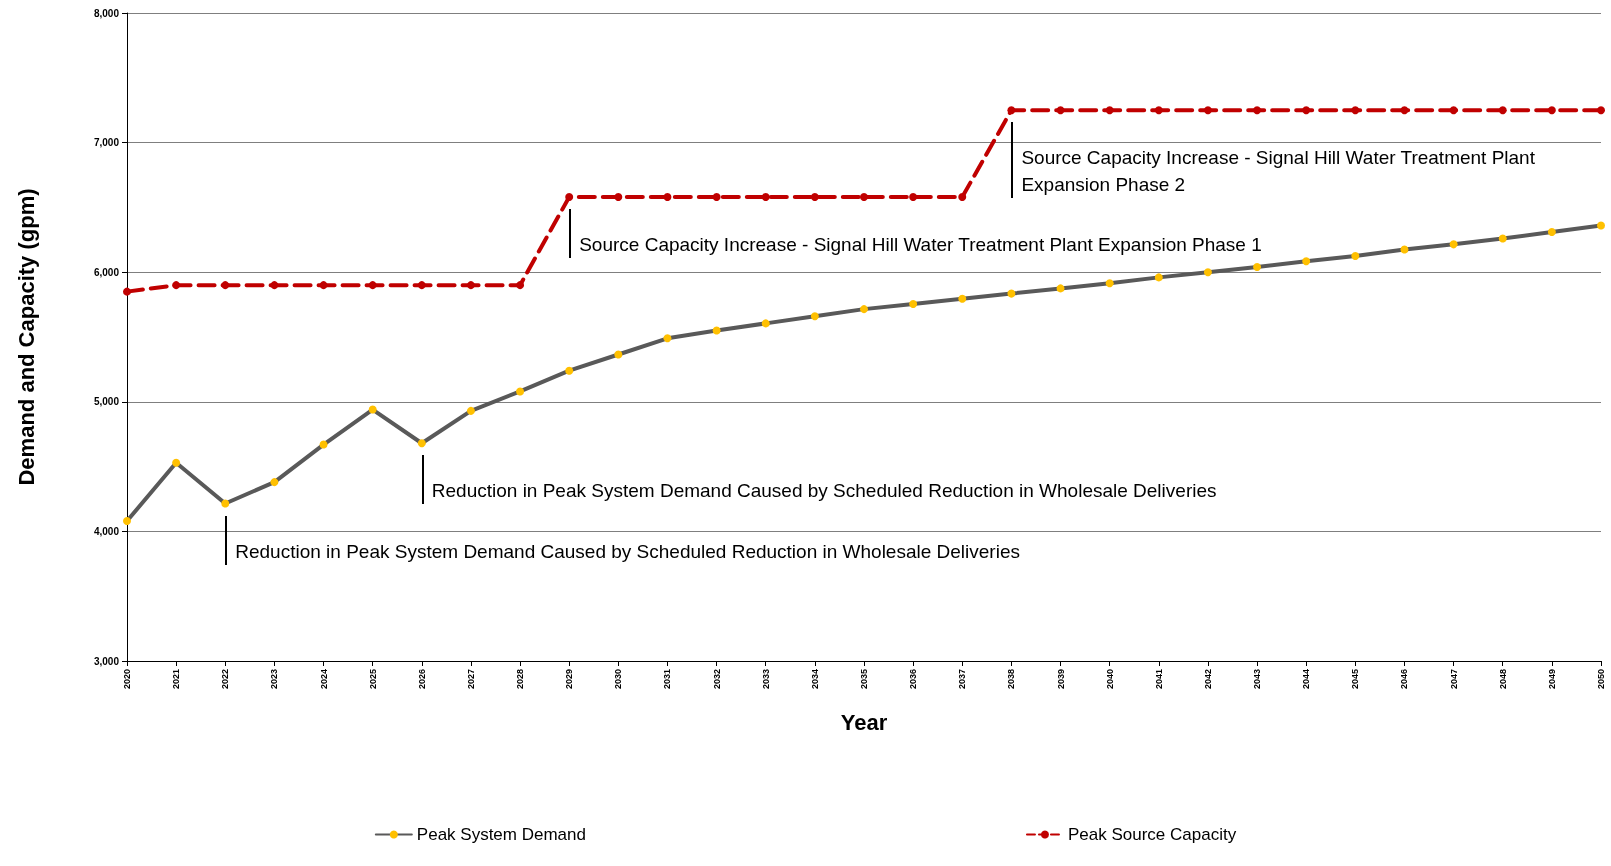 The width and height of the screenshot is (1611, 866). What do you see at coordinates (323, 679) in the screenshot?
I see `x-tick-label: 2024` at bounding box center [323, 679].